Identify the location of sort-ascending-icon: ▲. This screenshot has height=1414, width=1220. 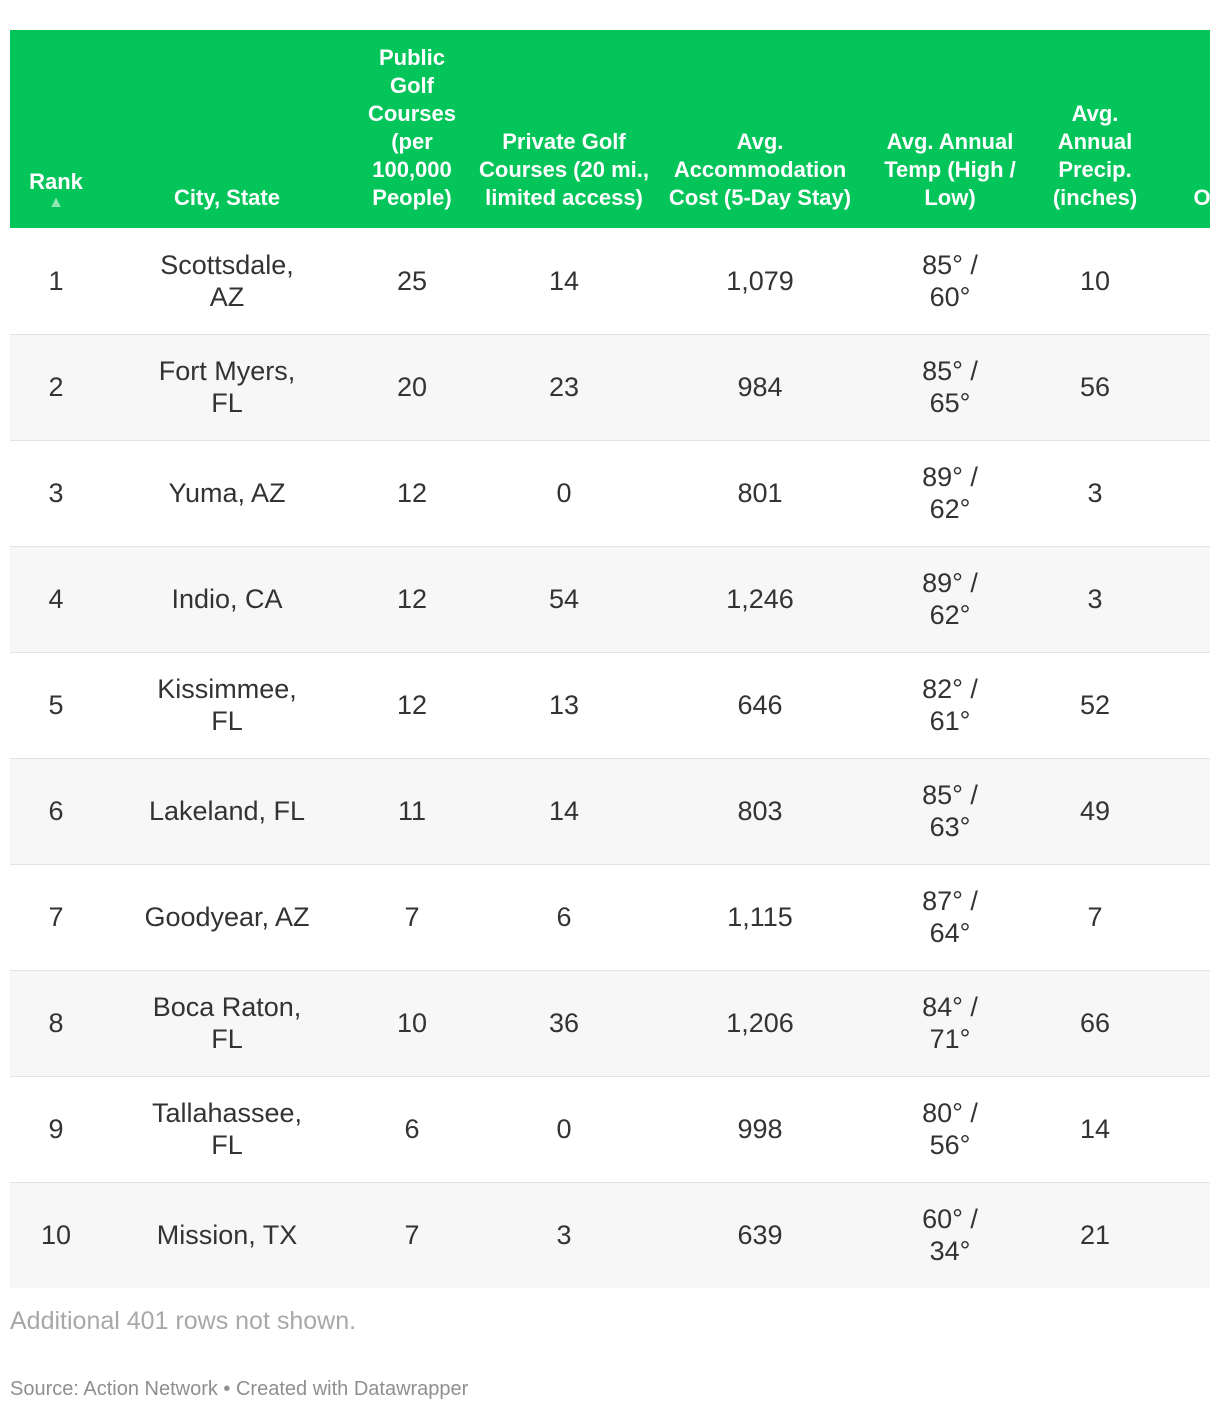
(56, 202).